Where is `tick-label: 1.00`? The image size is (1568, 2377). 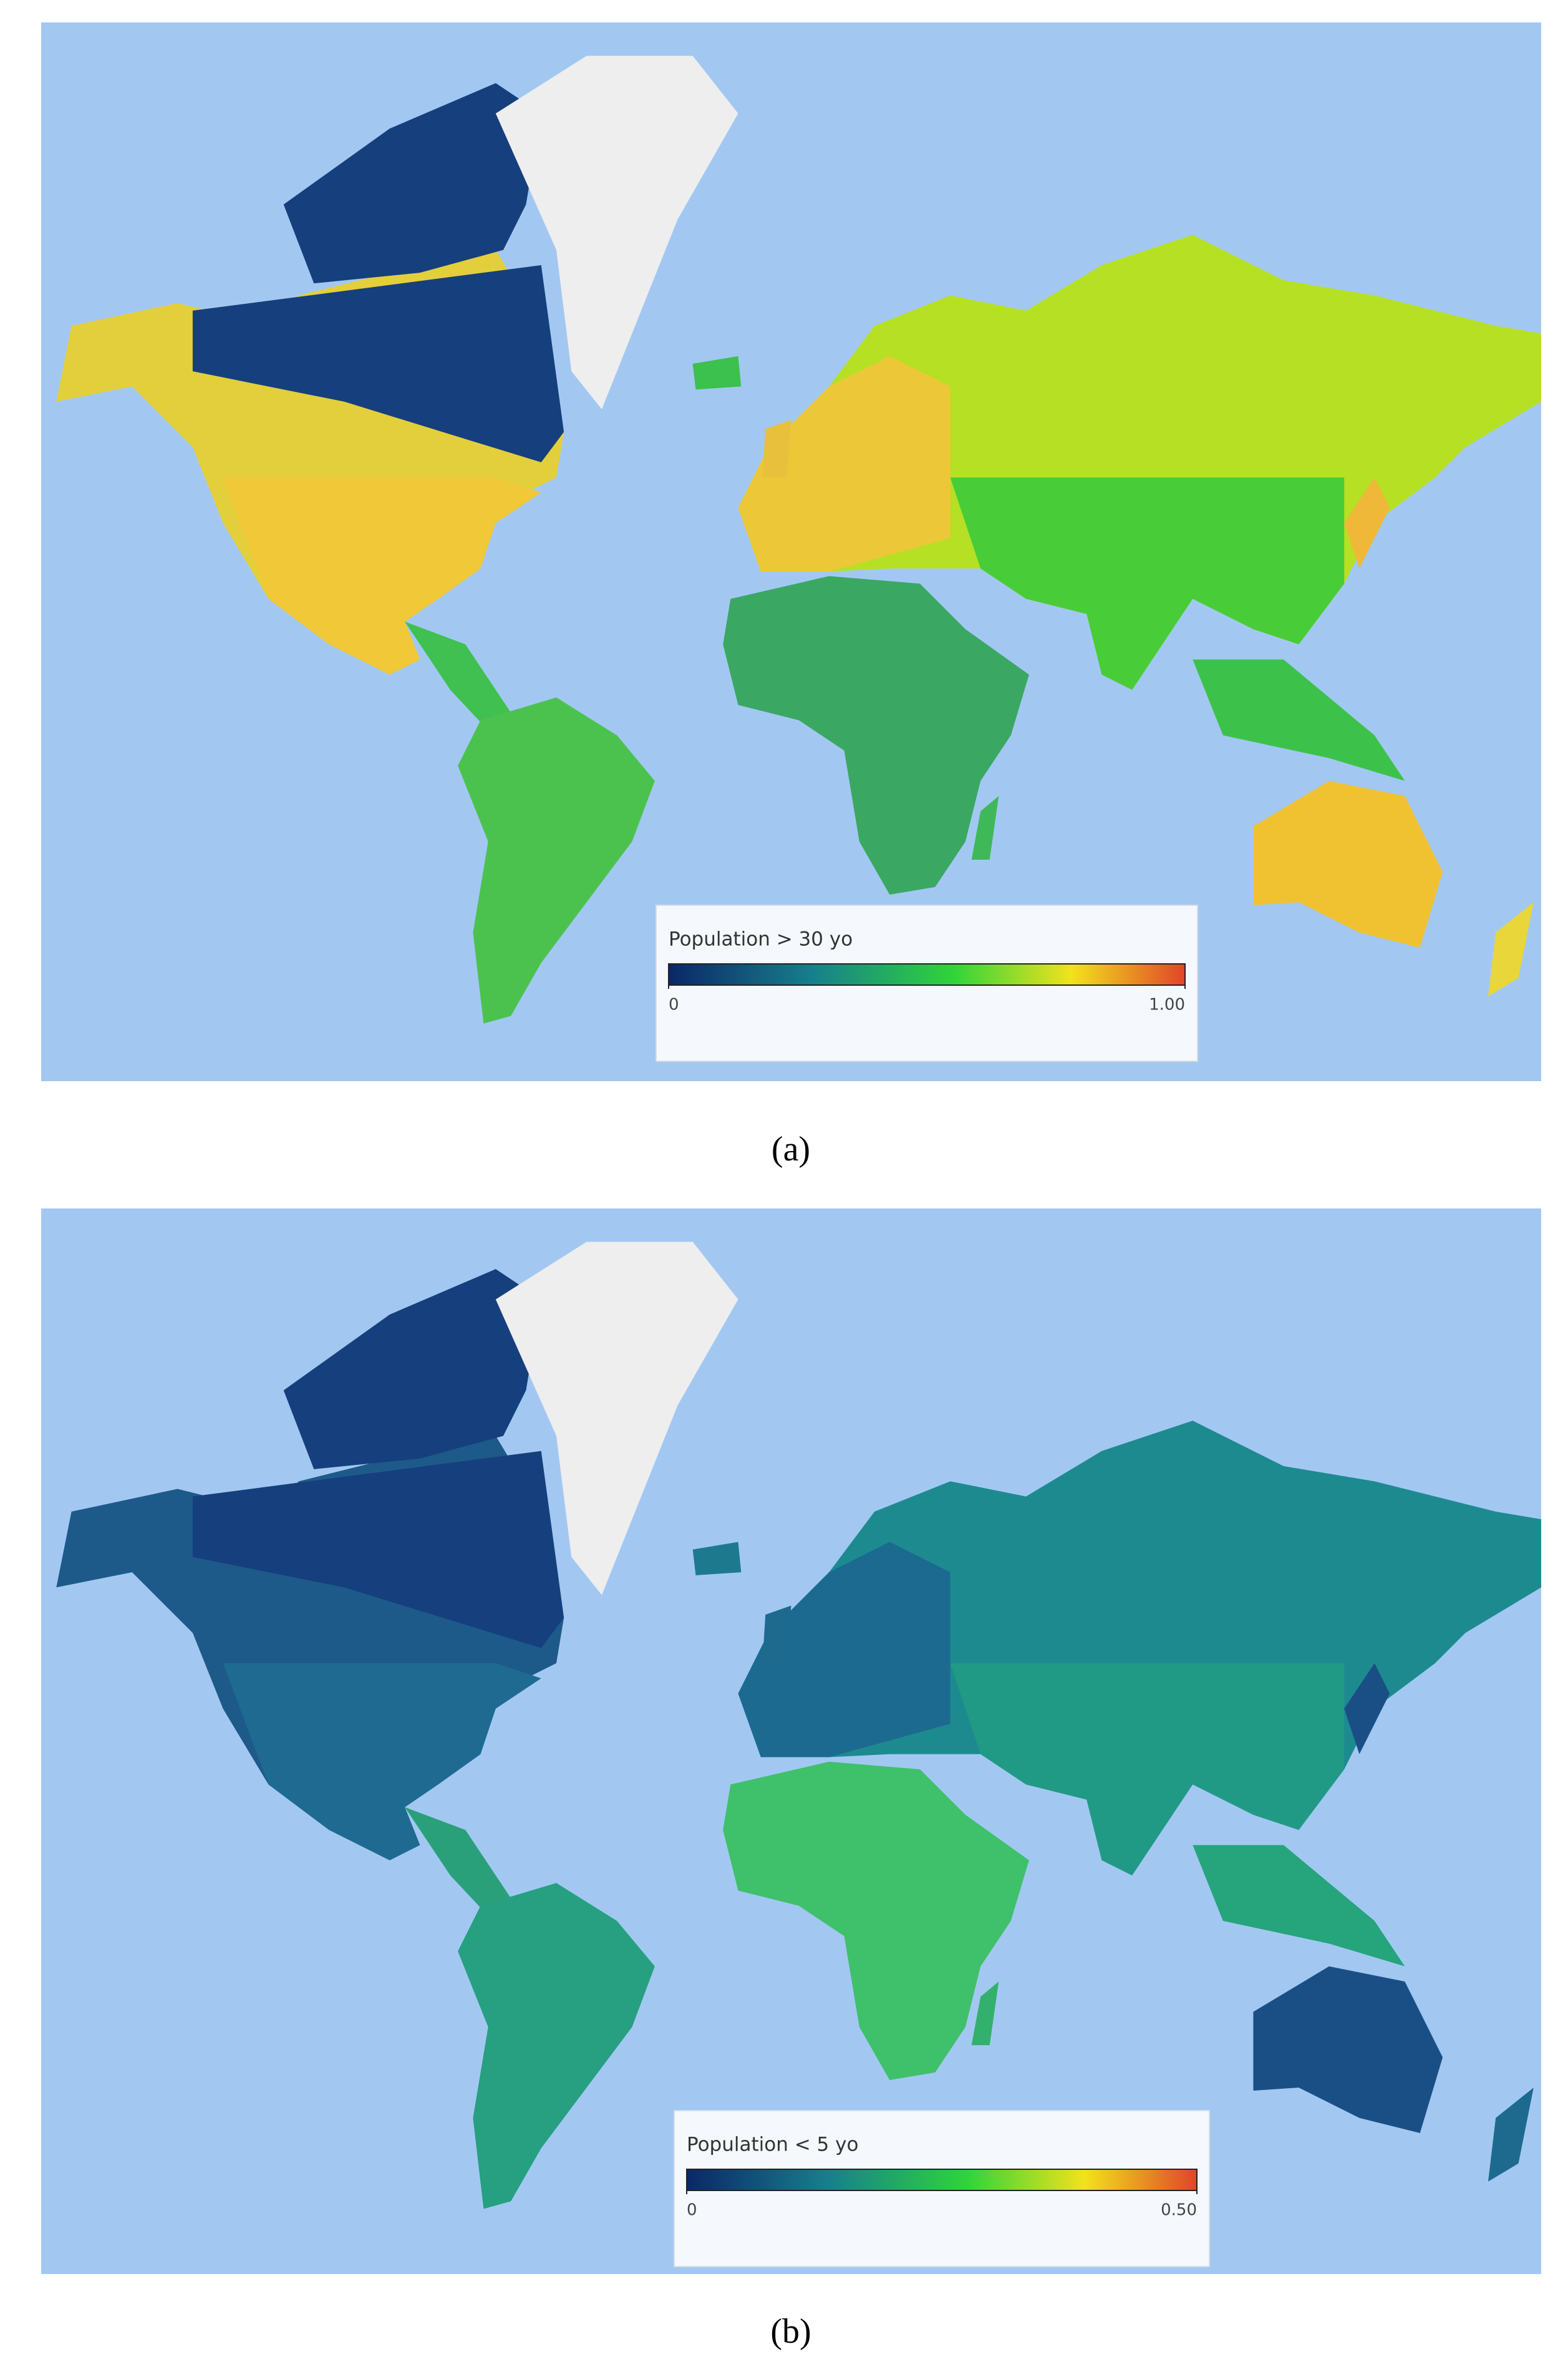 tick-label: 1.00 is located at coordinates (1167, 1005).